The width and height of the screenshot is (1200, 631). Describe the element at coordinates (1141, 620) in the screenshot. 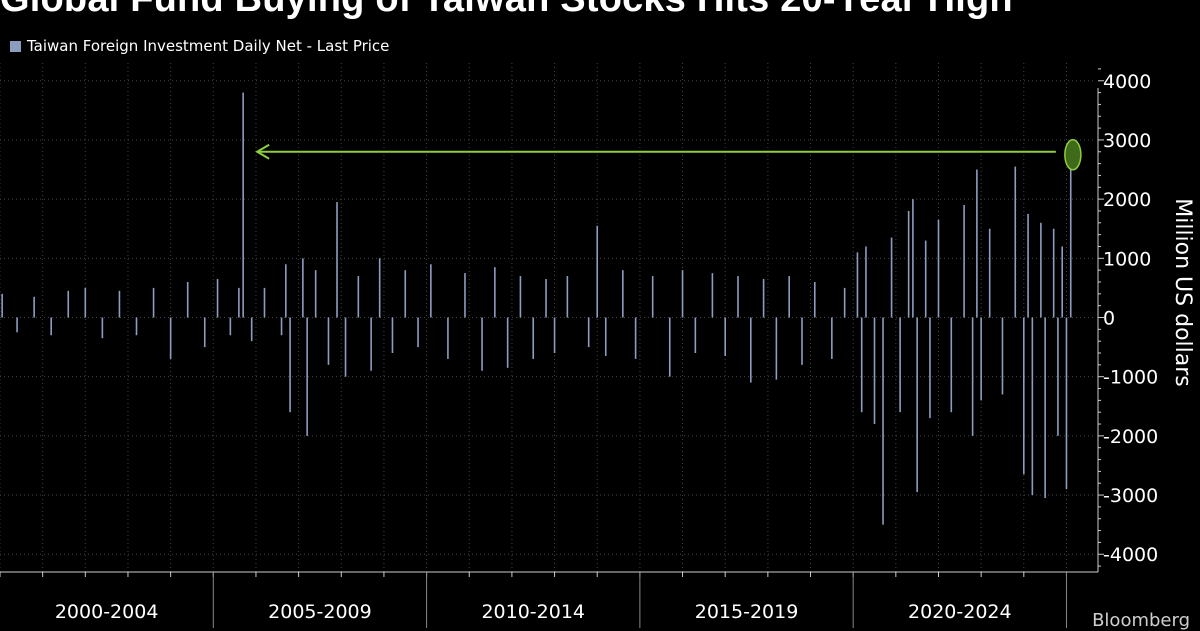

I see `source-credit: Bloomberg` at that location.